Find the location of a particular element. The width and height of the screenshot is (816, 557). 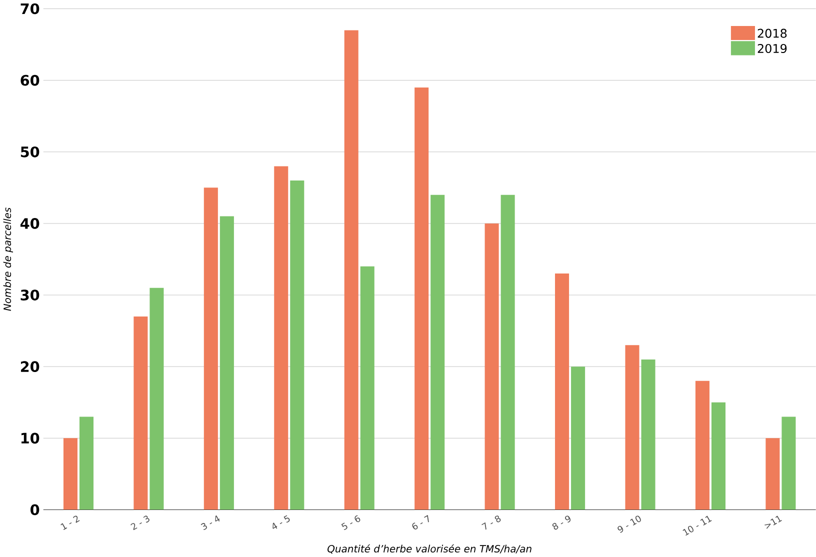

x-tick-label: 4 - 5 is located at coordinates (281, 522).